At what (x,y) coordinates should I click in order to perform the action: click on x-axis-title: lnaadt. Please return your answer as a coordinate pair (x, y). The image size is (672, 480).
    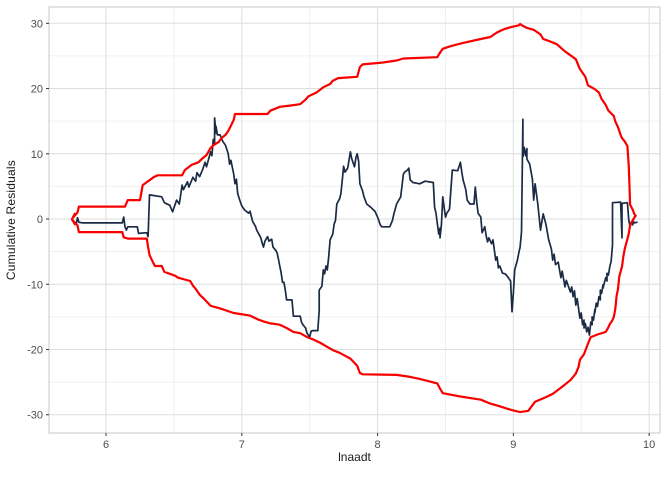
    Looking at the image, I should click on (354, 457).